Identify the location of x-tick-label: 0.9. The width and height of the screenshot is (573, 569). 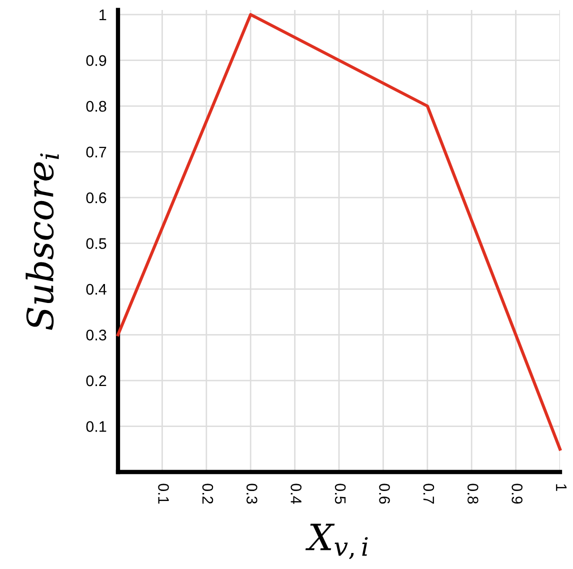
(517, 494).